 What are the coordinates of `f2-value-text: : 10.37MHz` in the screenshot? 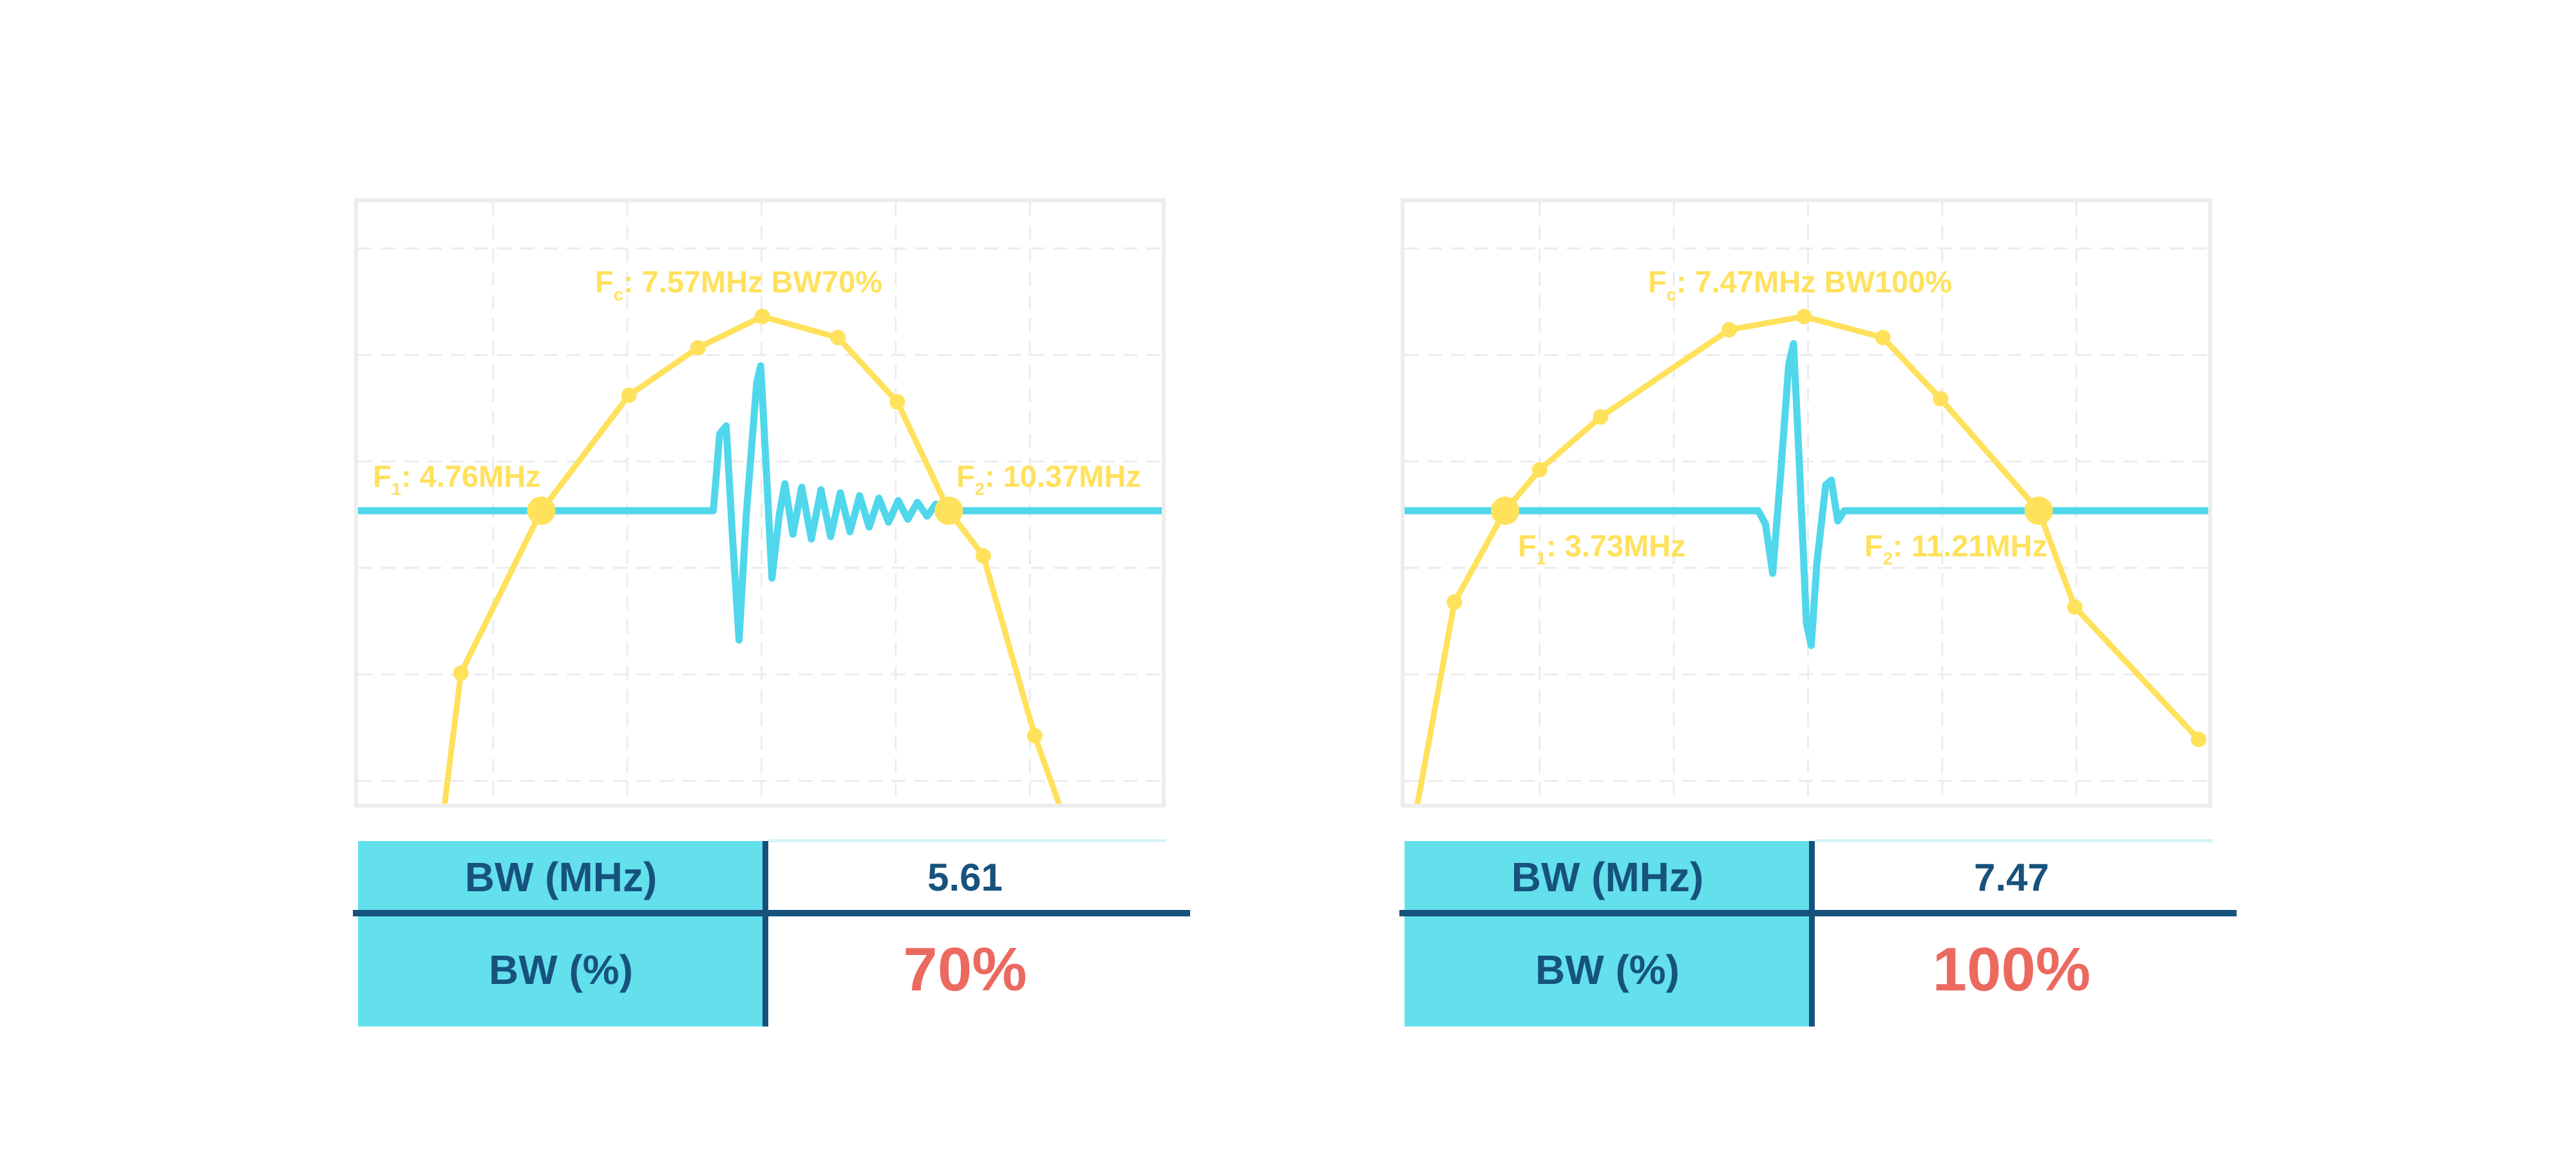 It's located at (1062, 476).